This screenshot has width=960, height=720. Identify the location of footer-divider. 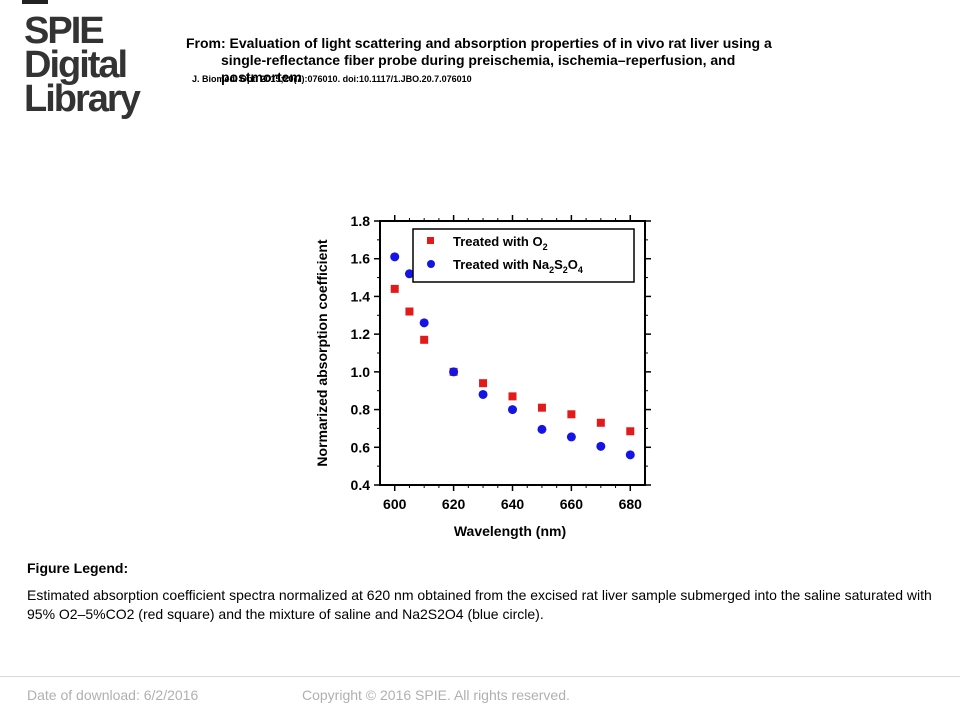
(480, 676).